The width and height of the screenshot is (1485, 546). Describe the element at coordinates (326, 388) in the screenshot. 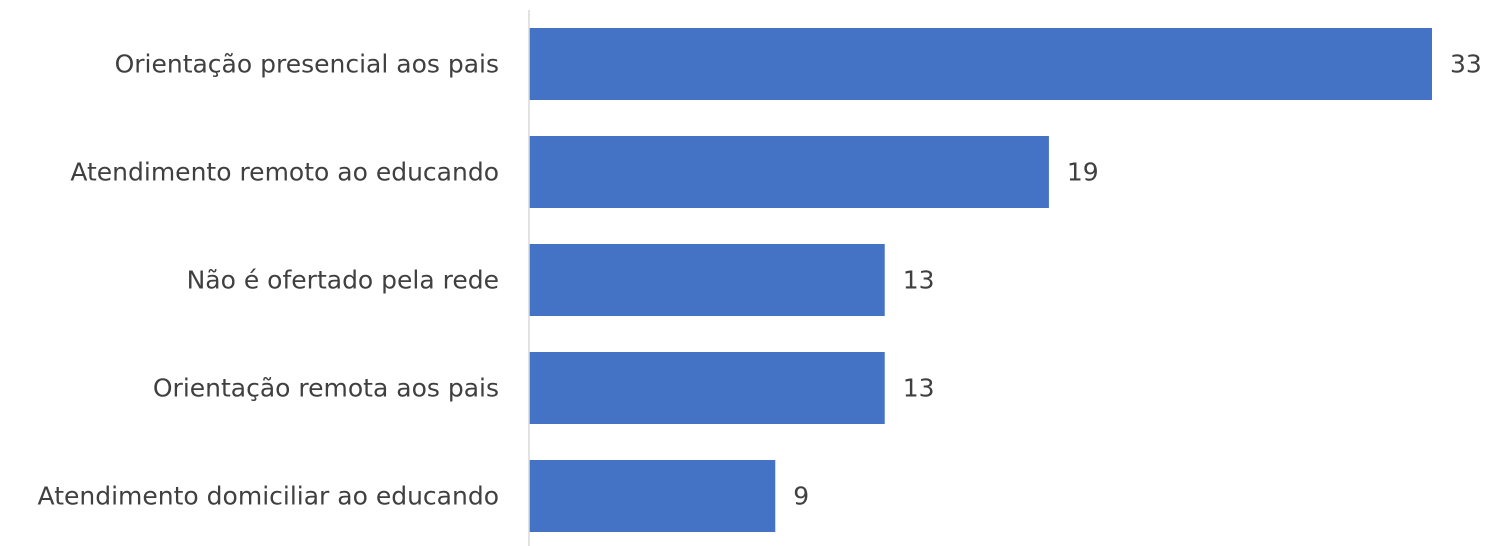

I see `category-label: Orientação remota aos pais` at that location.